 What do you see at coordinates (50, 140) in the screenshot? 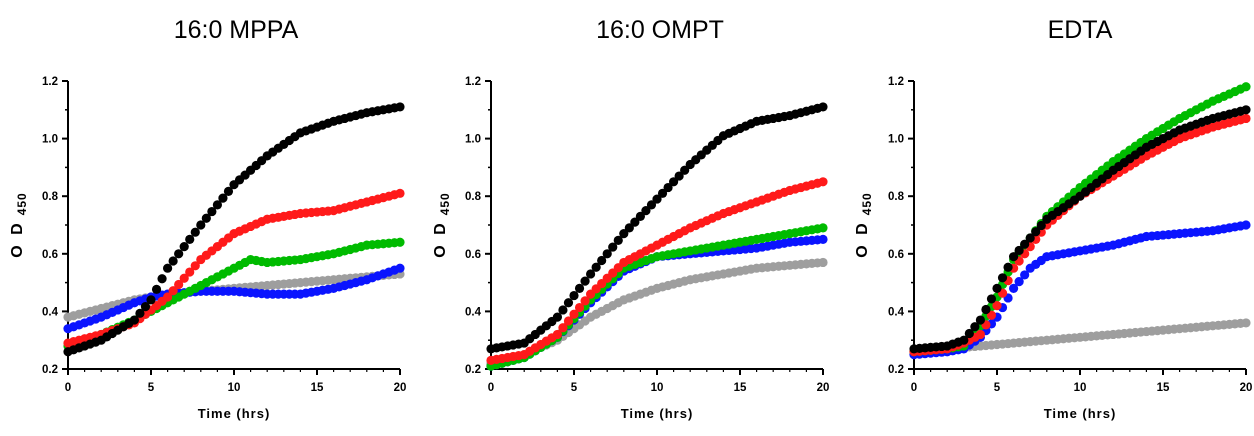
I see `y-tick-label: 1.0` at bounding box center [50, 140].